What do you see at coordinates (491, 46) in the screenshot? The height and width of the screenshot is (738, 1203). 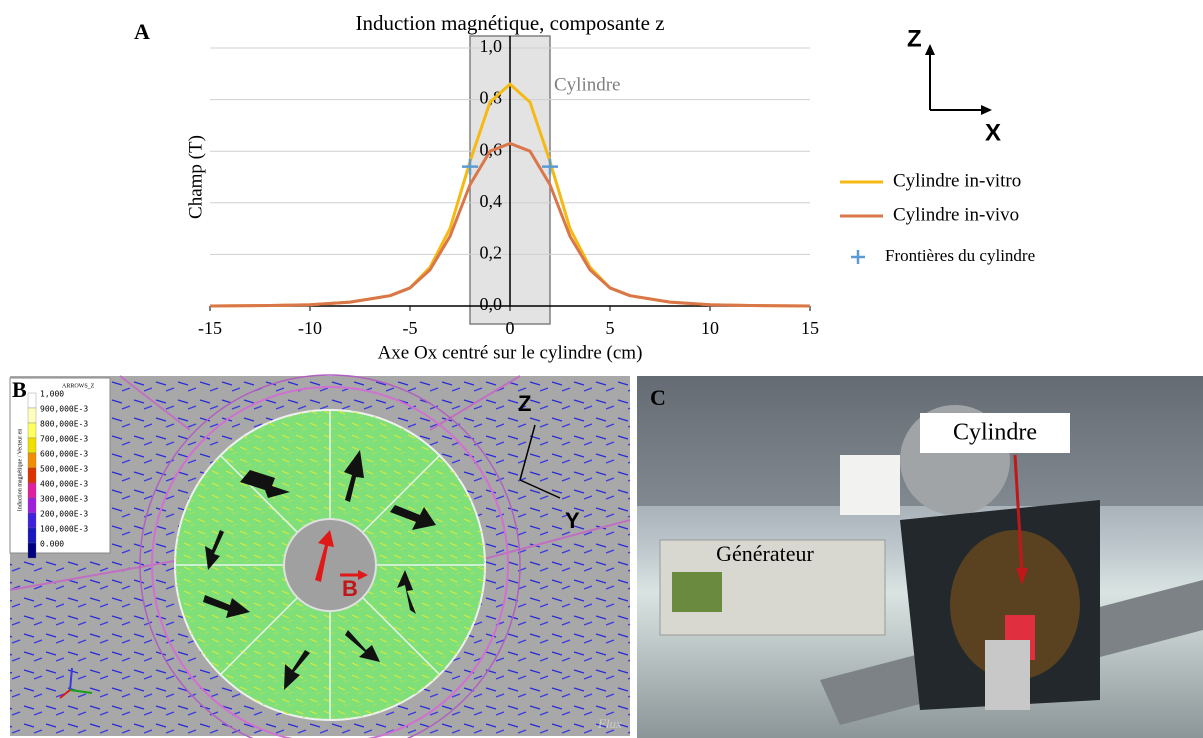 I see `y-tick-label: 1,0` at bounding box center [491, 46].